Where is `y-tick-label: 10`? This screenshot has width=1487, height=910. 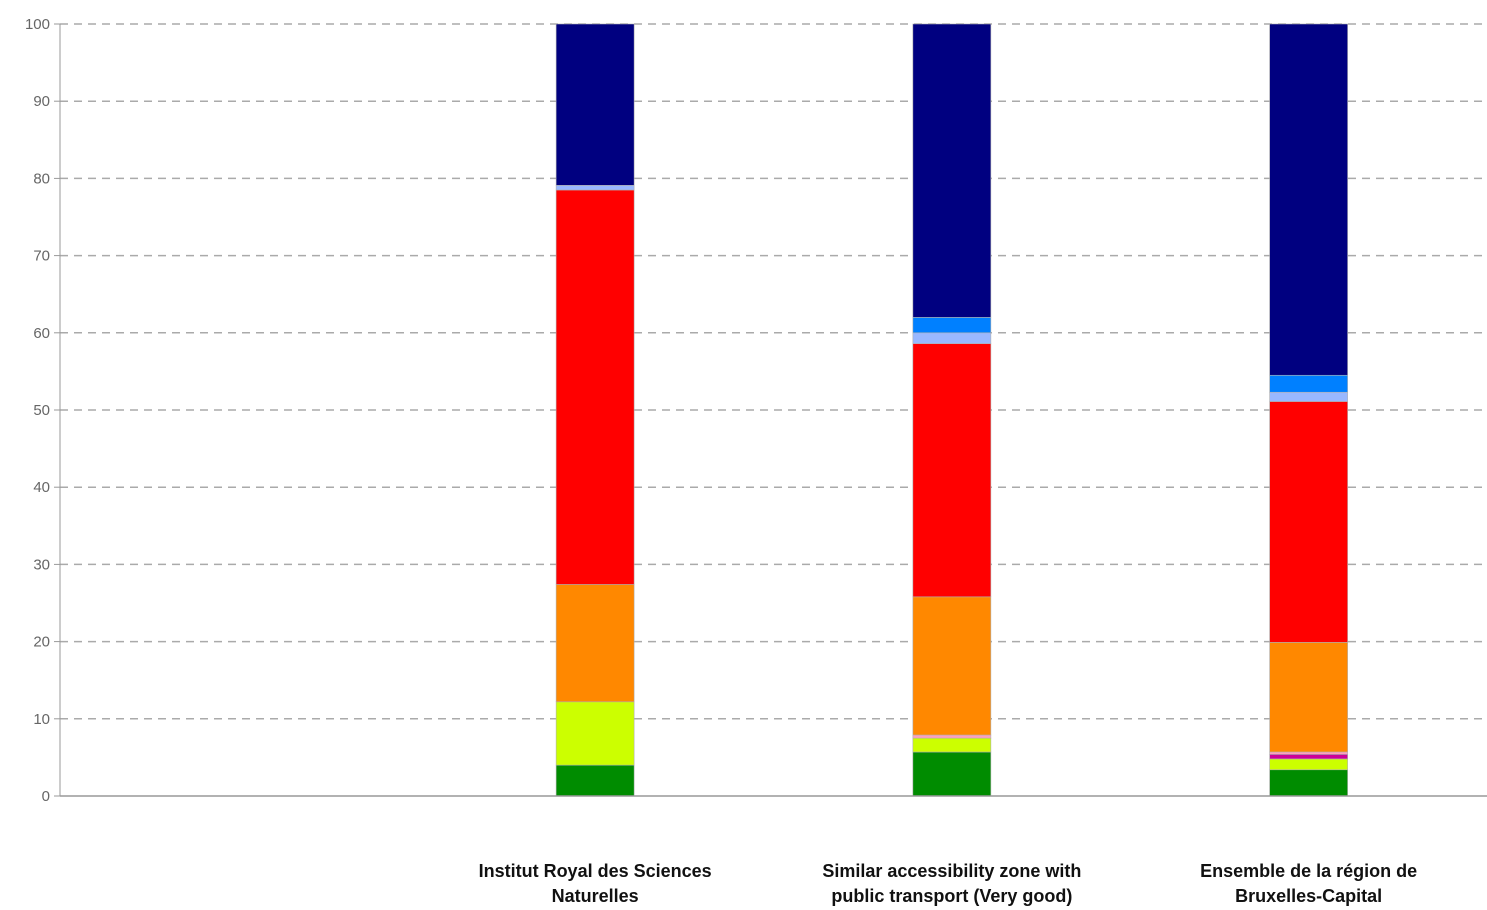 y-tick-label: 10 is located at coordinates (41, 719).